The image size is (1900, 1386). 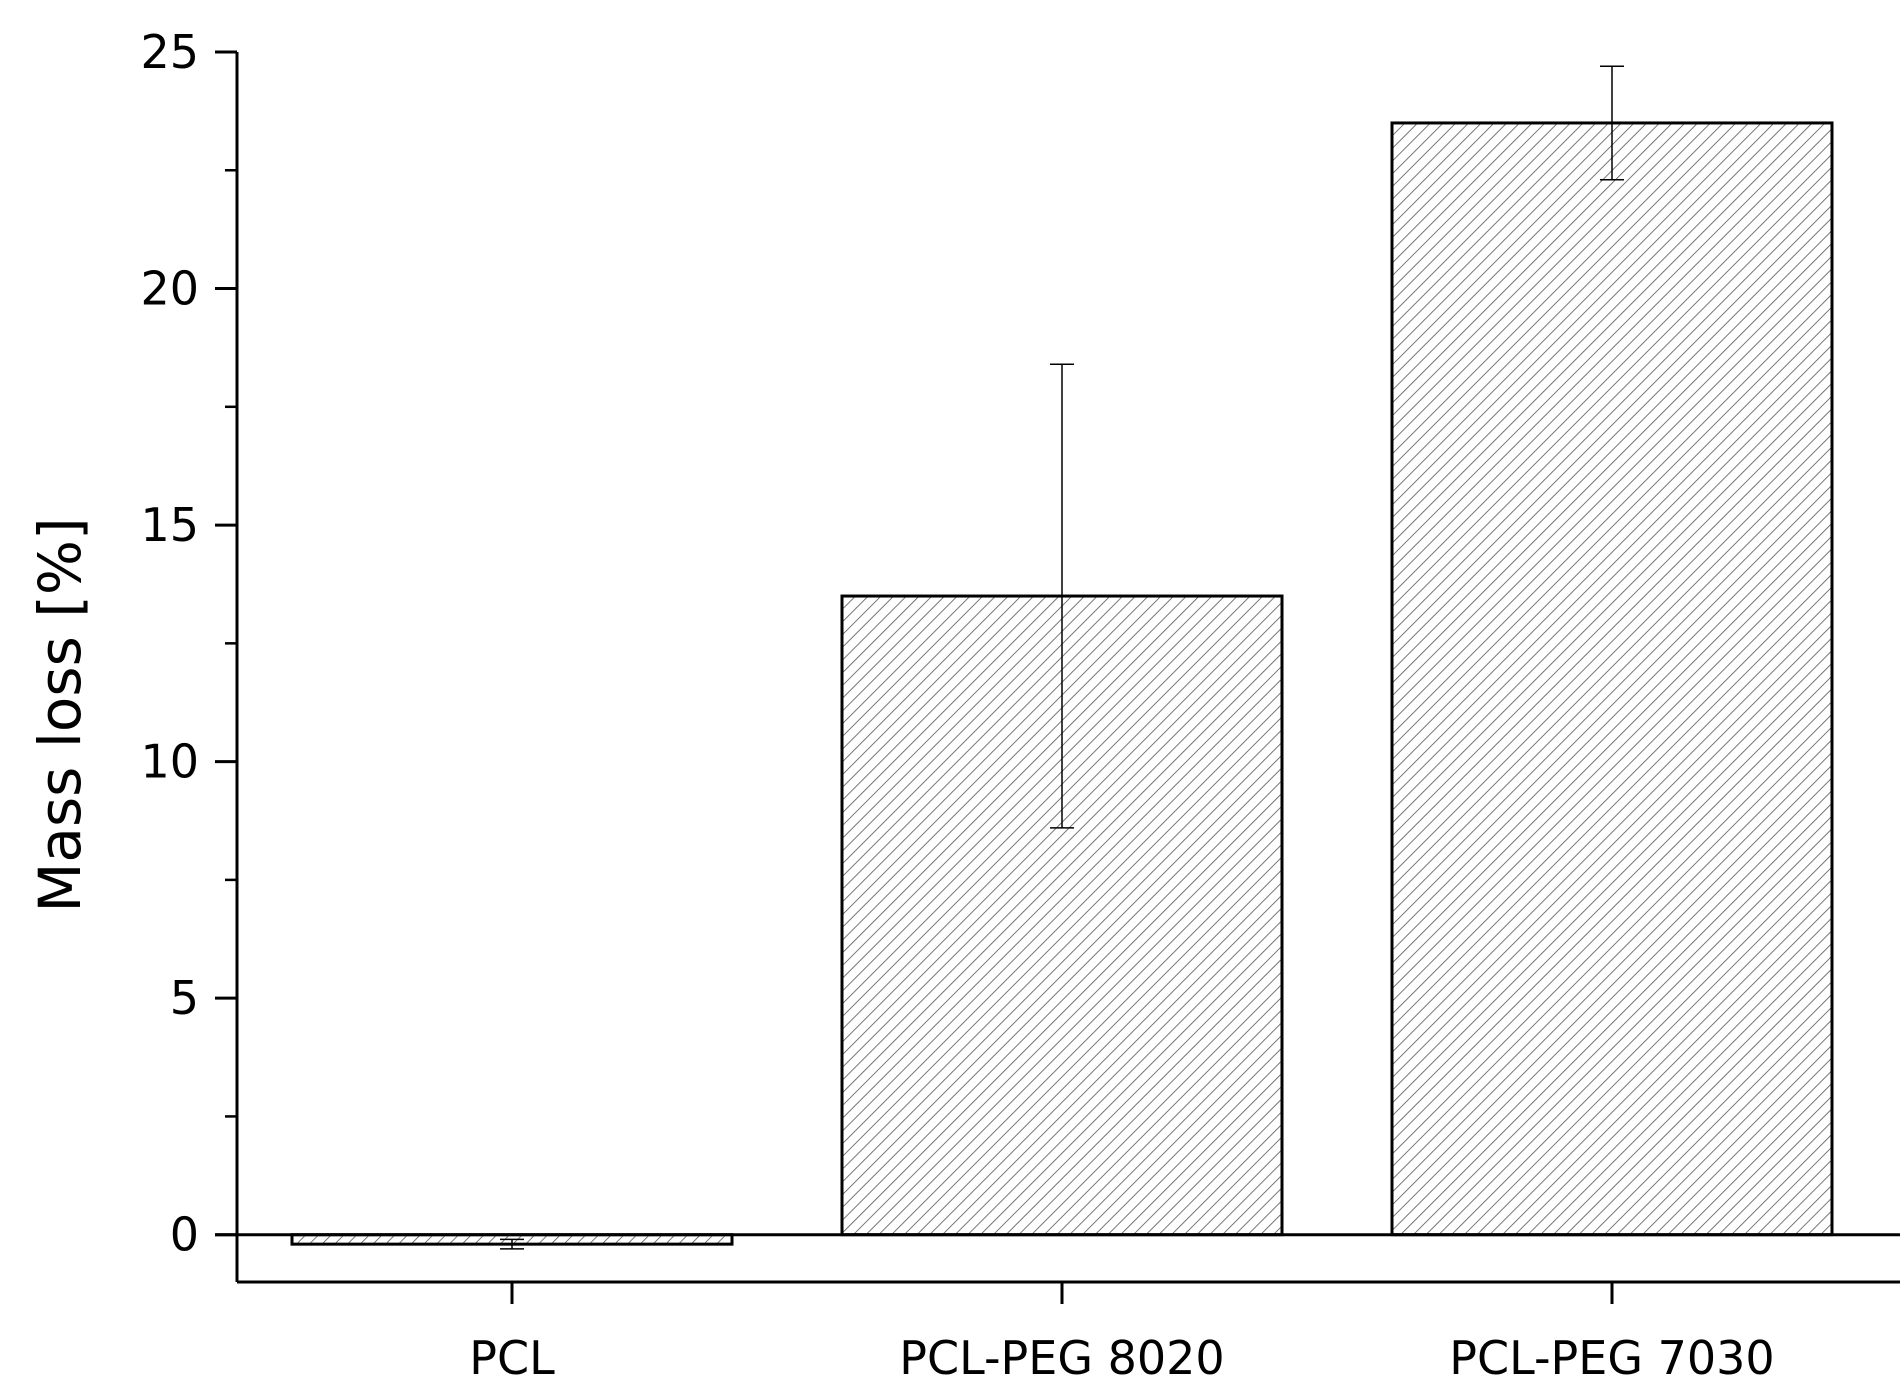 I want to click on x-tick-label-0: PCL, so click(x=512, y=1356).